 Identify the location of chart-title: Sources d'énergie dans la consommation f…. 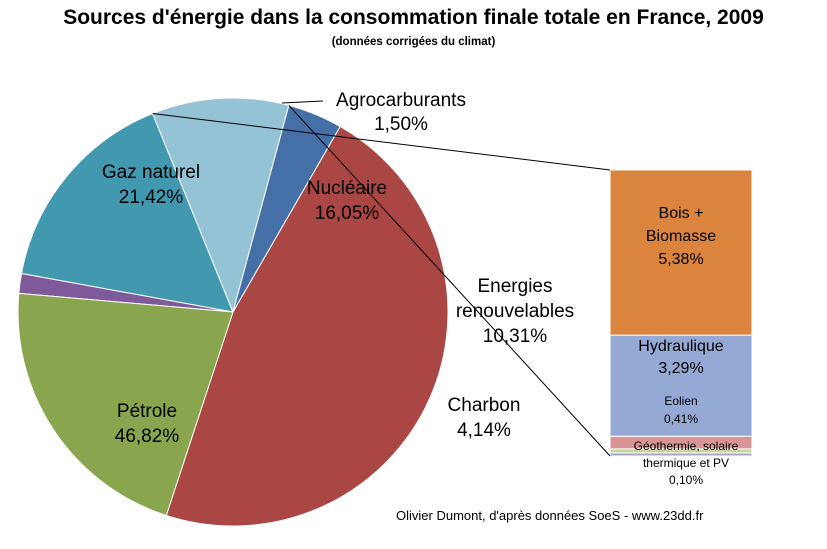
(413, 17).